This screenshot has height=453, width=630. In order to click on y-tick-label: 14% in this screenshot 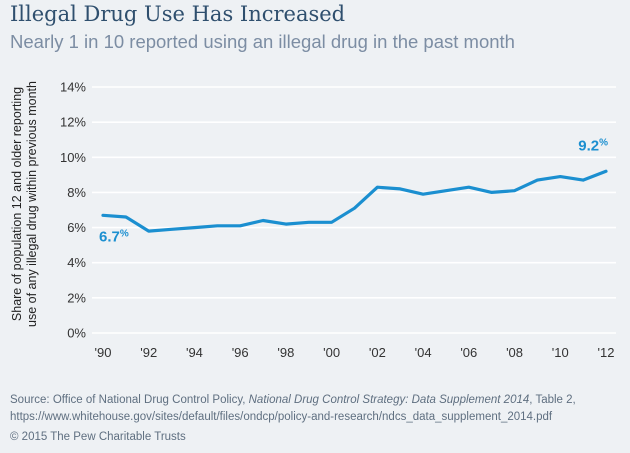, I will do `click(73, 87)`.